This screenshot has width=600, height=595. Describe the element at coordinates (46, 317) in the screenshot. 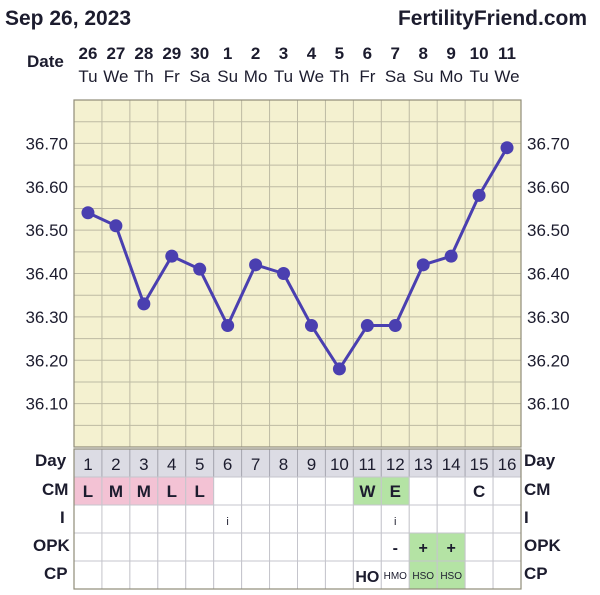

I see `y-tick-label-left: 36.30` at that location.